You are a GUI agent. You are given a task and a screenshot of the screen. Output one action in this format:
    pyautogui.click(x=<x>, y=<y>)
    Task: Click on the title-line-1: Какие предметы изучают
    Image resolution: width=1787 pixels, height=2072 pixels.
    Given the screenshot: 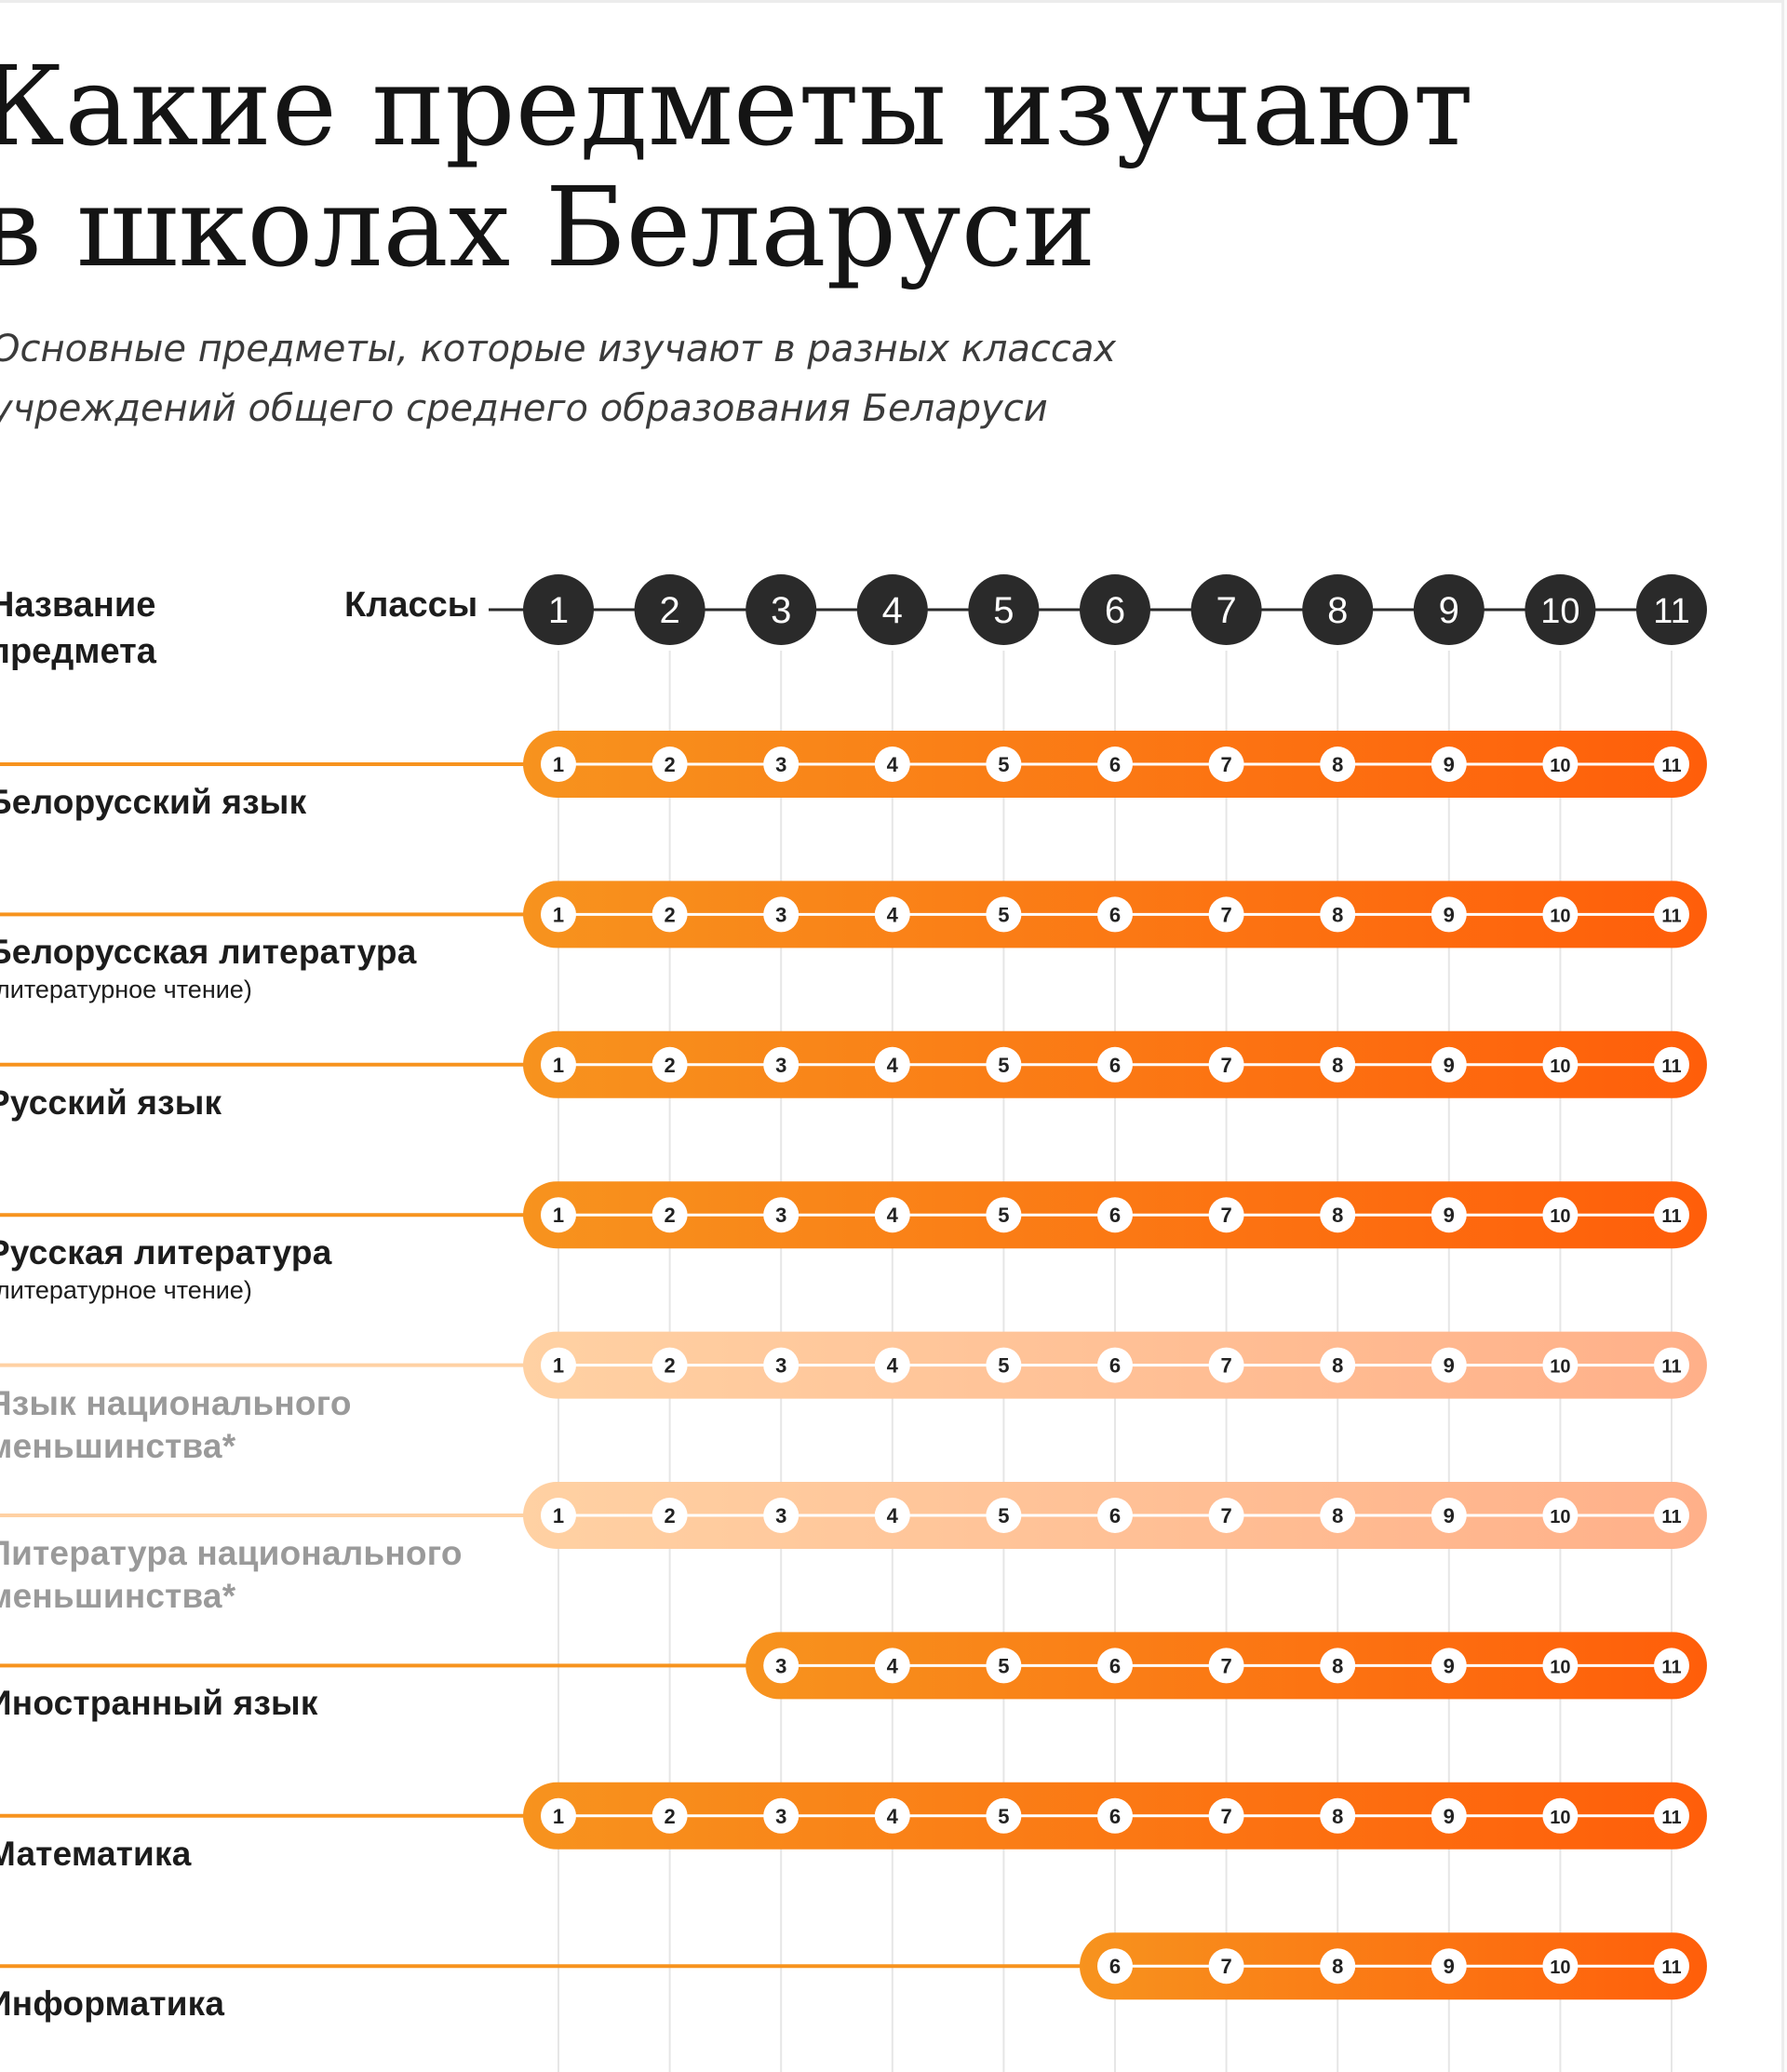 What is the action you would take?
    pyautogui.click(x=737, y=106)
    